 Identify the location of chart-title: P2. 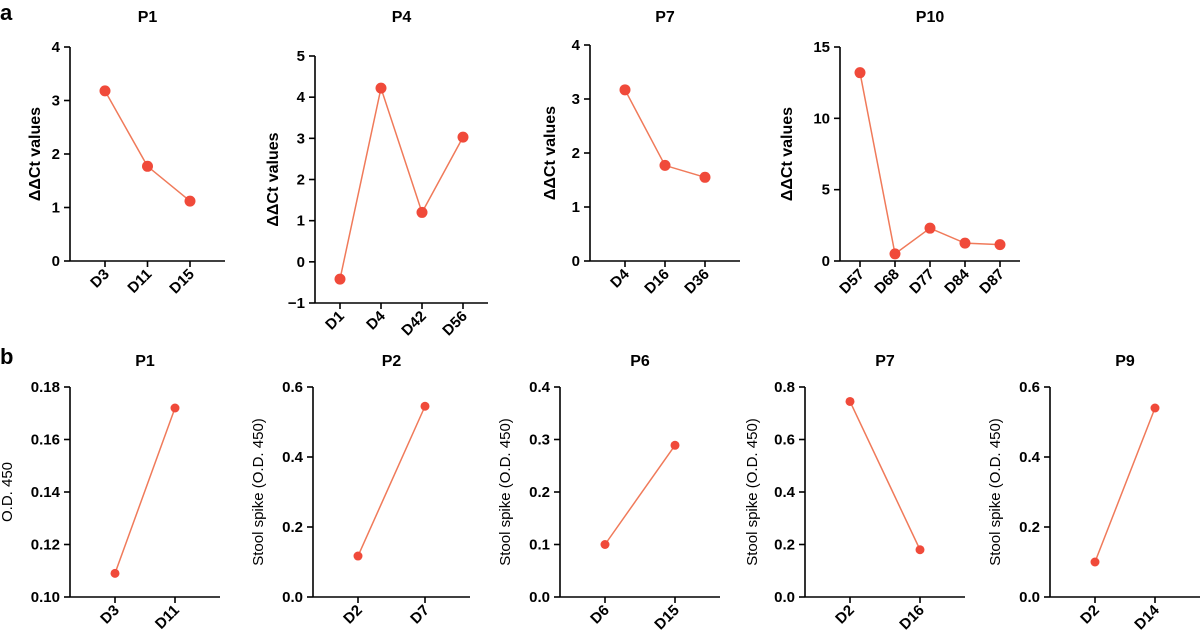
(392, 361).